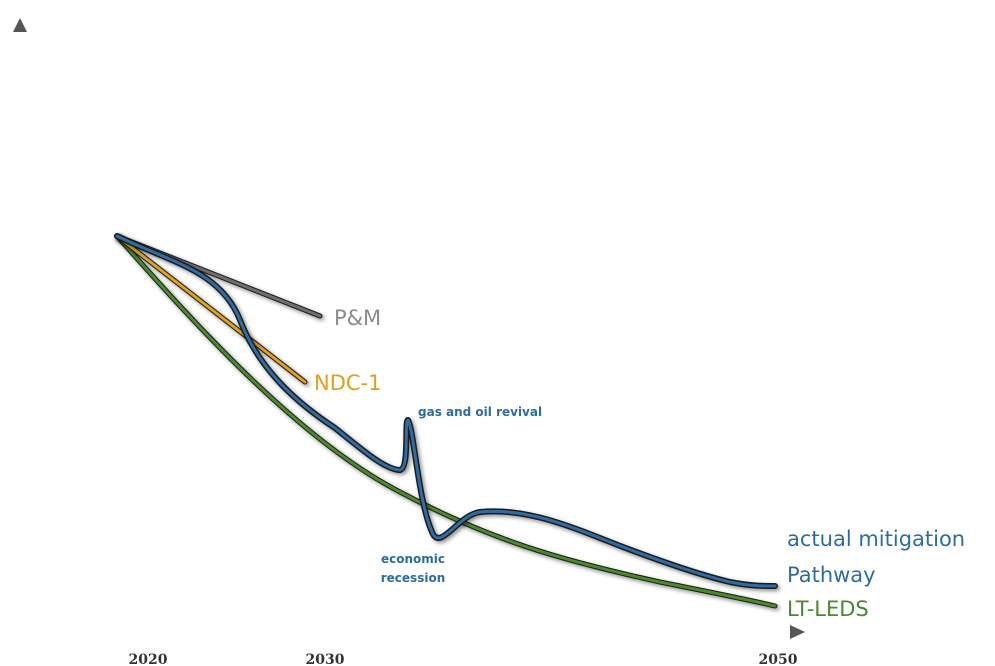 Image resolution: width=995 pixels, height=666 pixels. What do you see at coordinates (325, 659) in the screenshot?
I see `x-tick-2030: 2030` at bounding box center [325, 659].